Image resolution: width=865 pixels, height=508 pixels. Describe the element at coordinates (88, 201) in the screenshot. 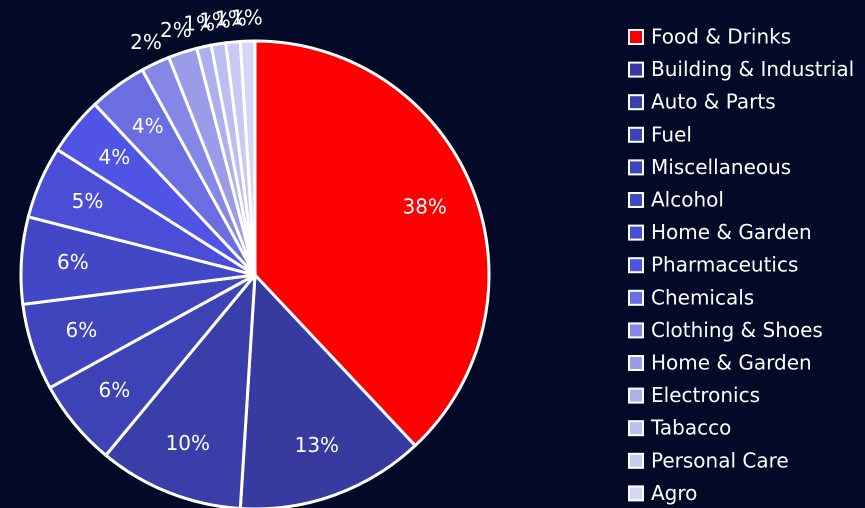

I see `data-label: 5%` at that location.